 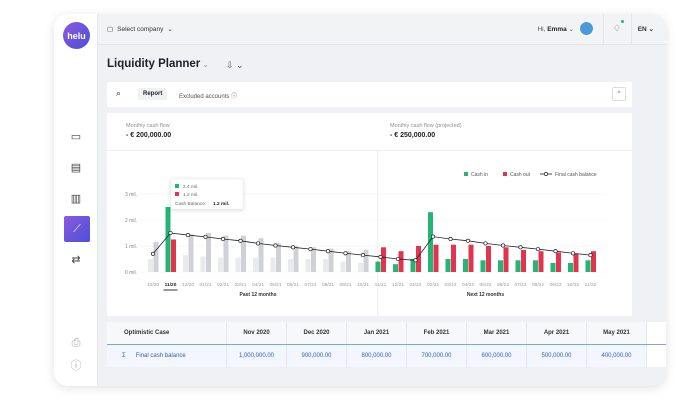 I want to click on document-icon: ▤, so click(x=76, y=167).